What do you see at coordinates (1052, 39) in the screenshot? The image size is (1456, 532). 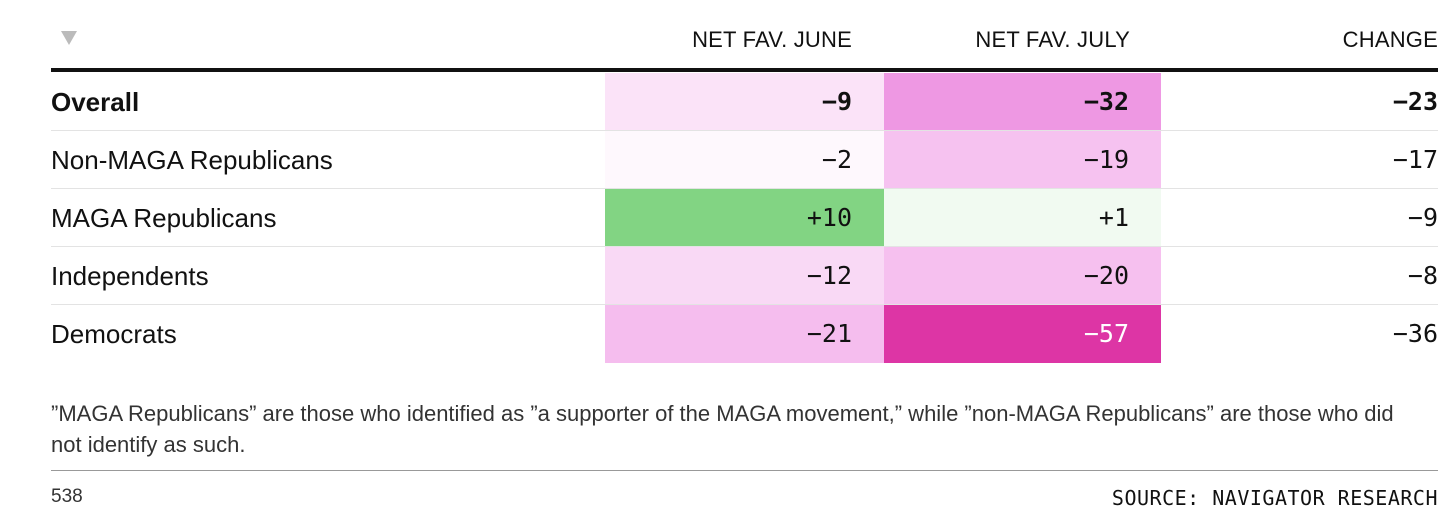 I see `column-header-july: NET FAV. JULY` at bounding box center [1052, 39].